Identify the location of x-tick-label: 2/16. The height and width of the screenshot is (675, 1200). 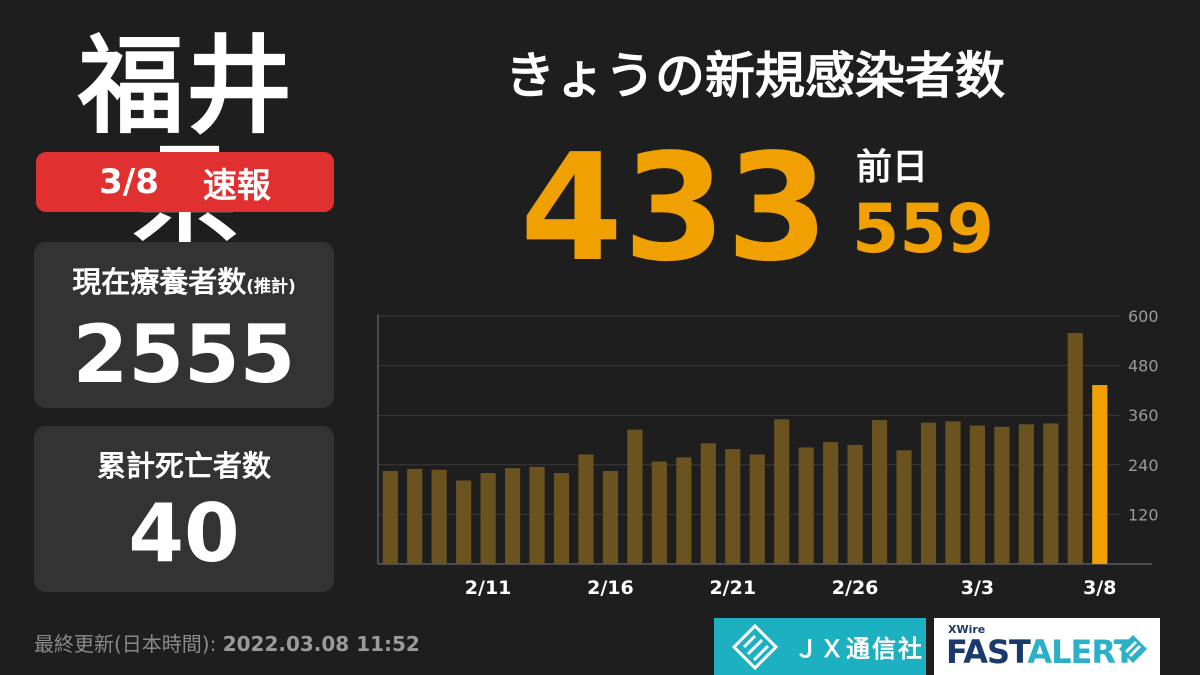
(610, 588).